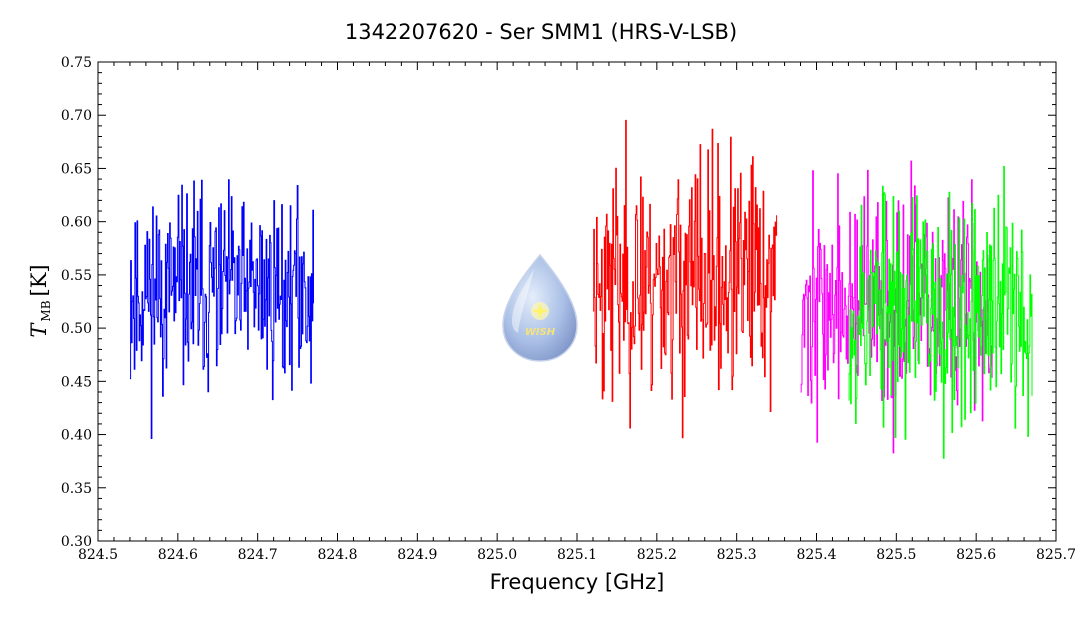  I want to click on x-tick-label: 824.9, so click(417, 555).